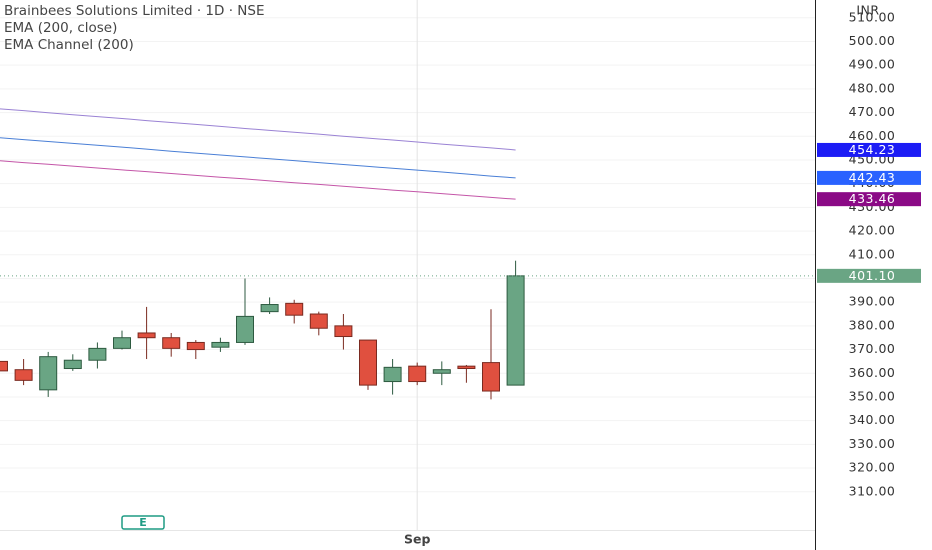  Describe the element at coordinates (872, 348) in the screenshot. I see `y-tick-label: 370.00` at that location.